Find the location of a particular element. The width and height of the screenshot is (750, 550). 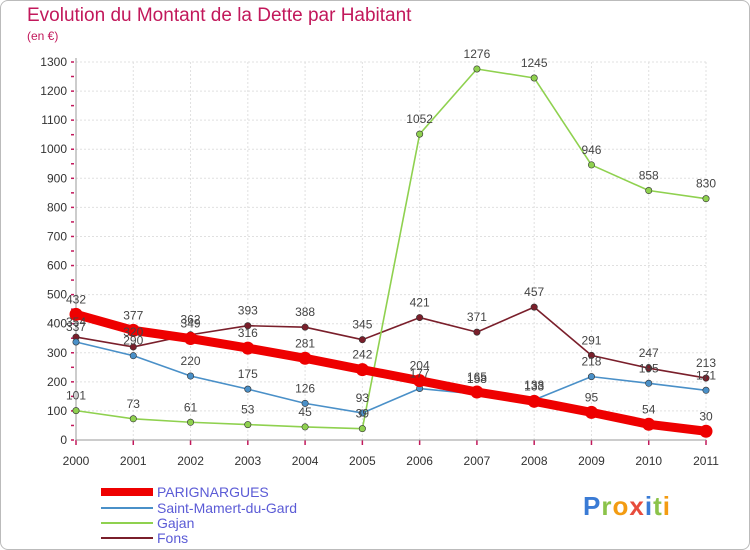

y-tick-label: 300 is located at coordinates (57, 353).